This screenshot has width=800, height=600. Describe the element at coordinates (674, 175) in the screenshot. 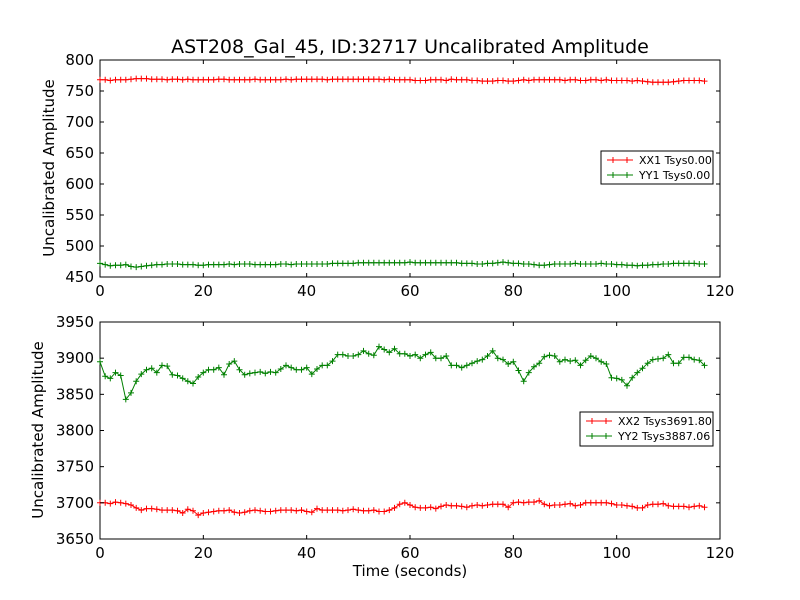

I see `legend-label: YY1 Tsys0.00` at that location.